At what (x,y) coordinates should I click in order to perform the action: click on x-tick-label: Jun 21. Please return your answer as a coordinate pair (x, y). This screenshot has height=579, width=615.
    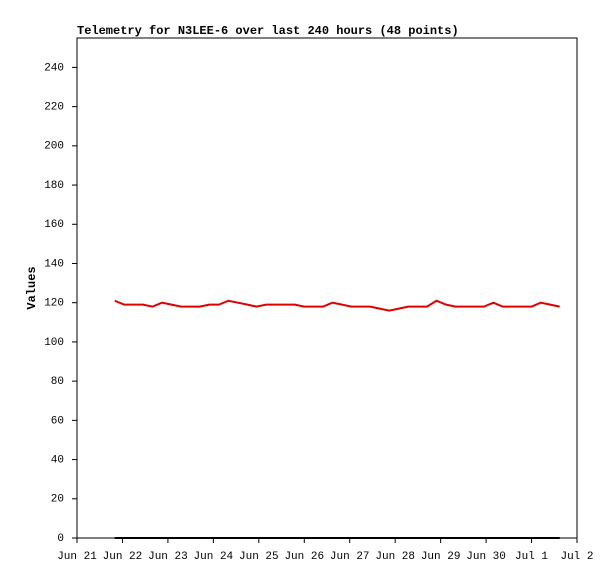
    Looking at the image, I should click on (77, 557).